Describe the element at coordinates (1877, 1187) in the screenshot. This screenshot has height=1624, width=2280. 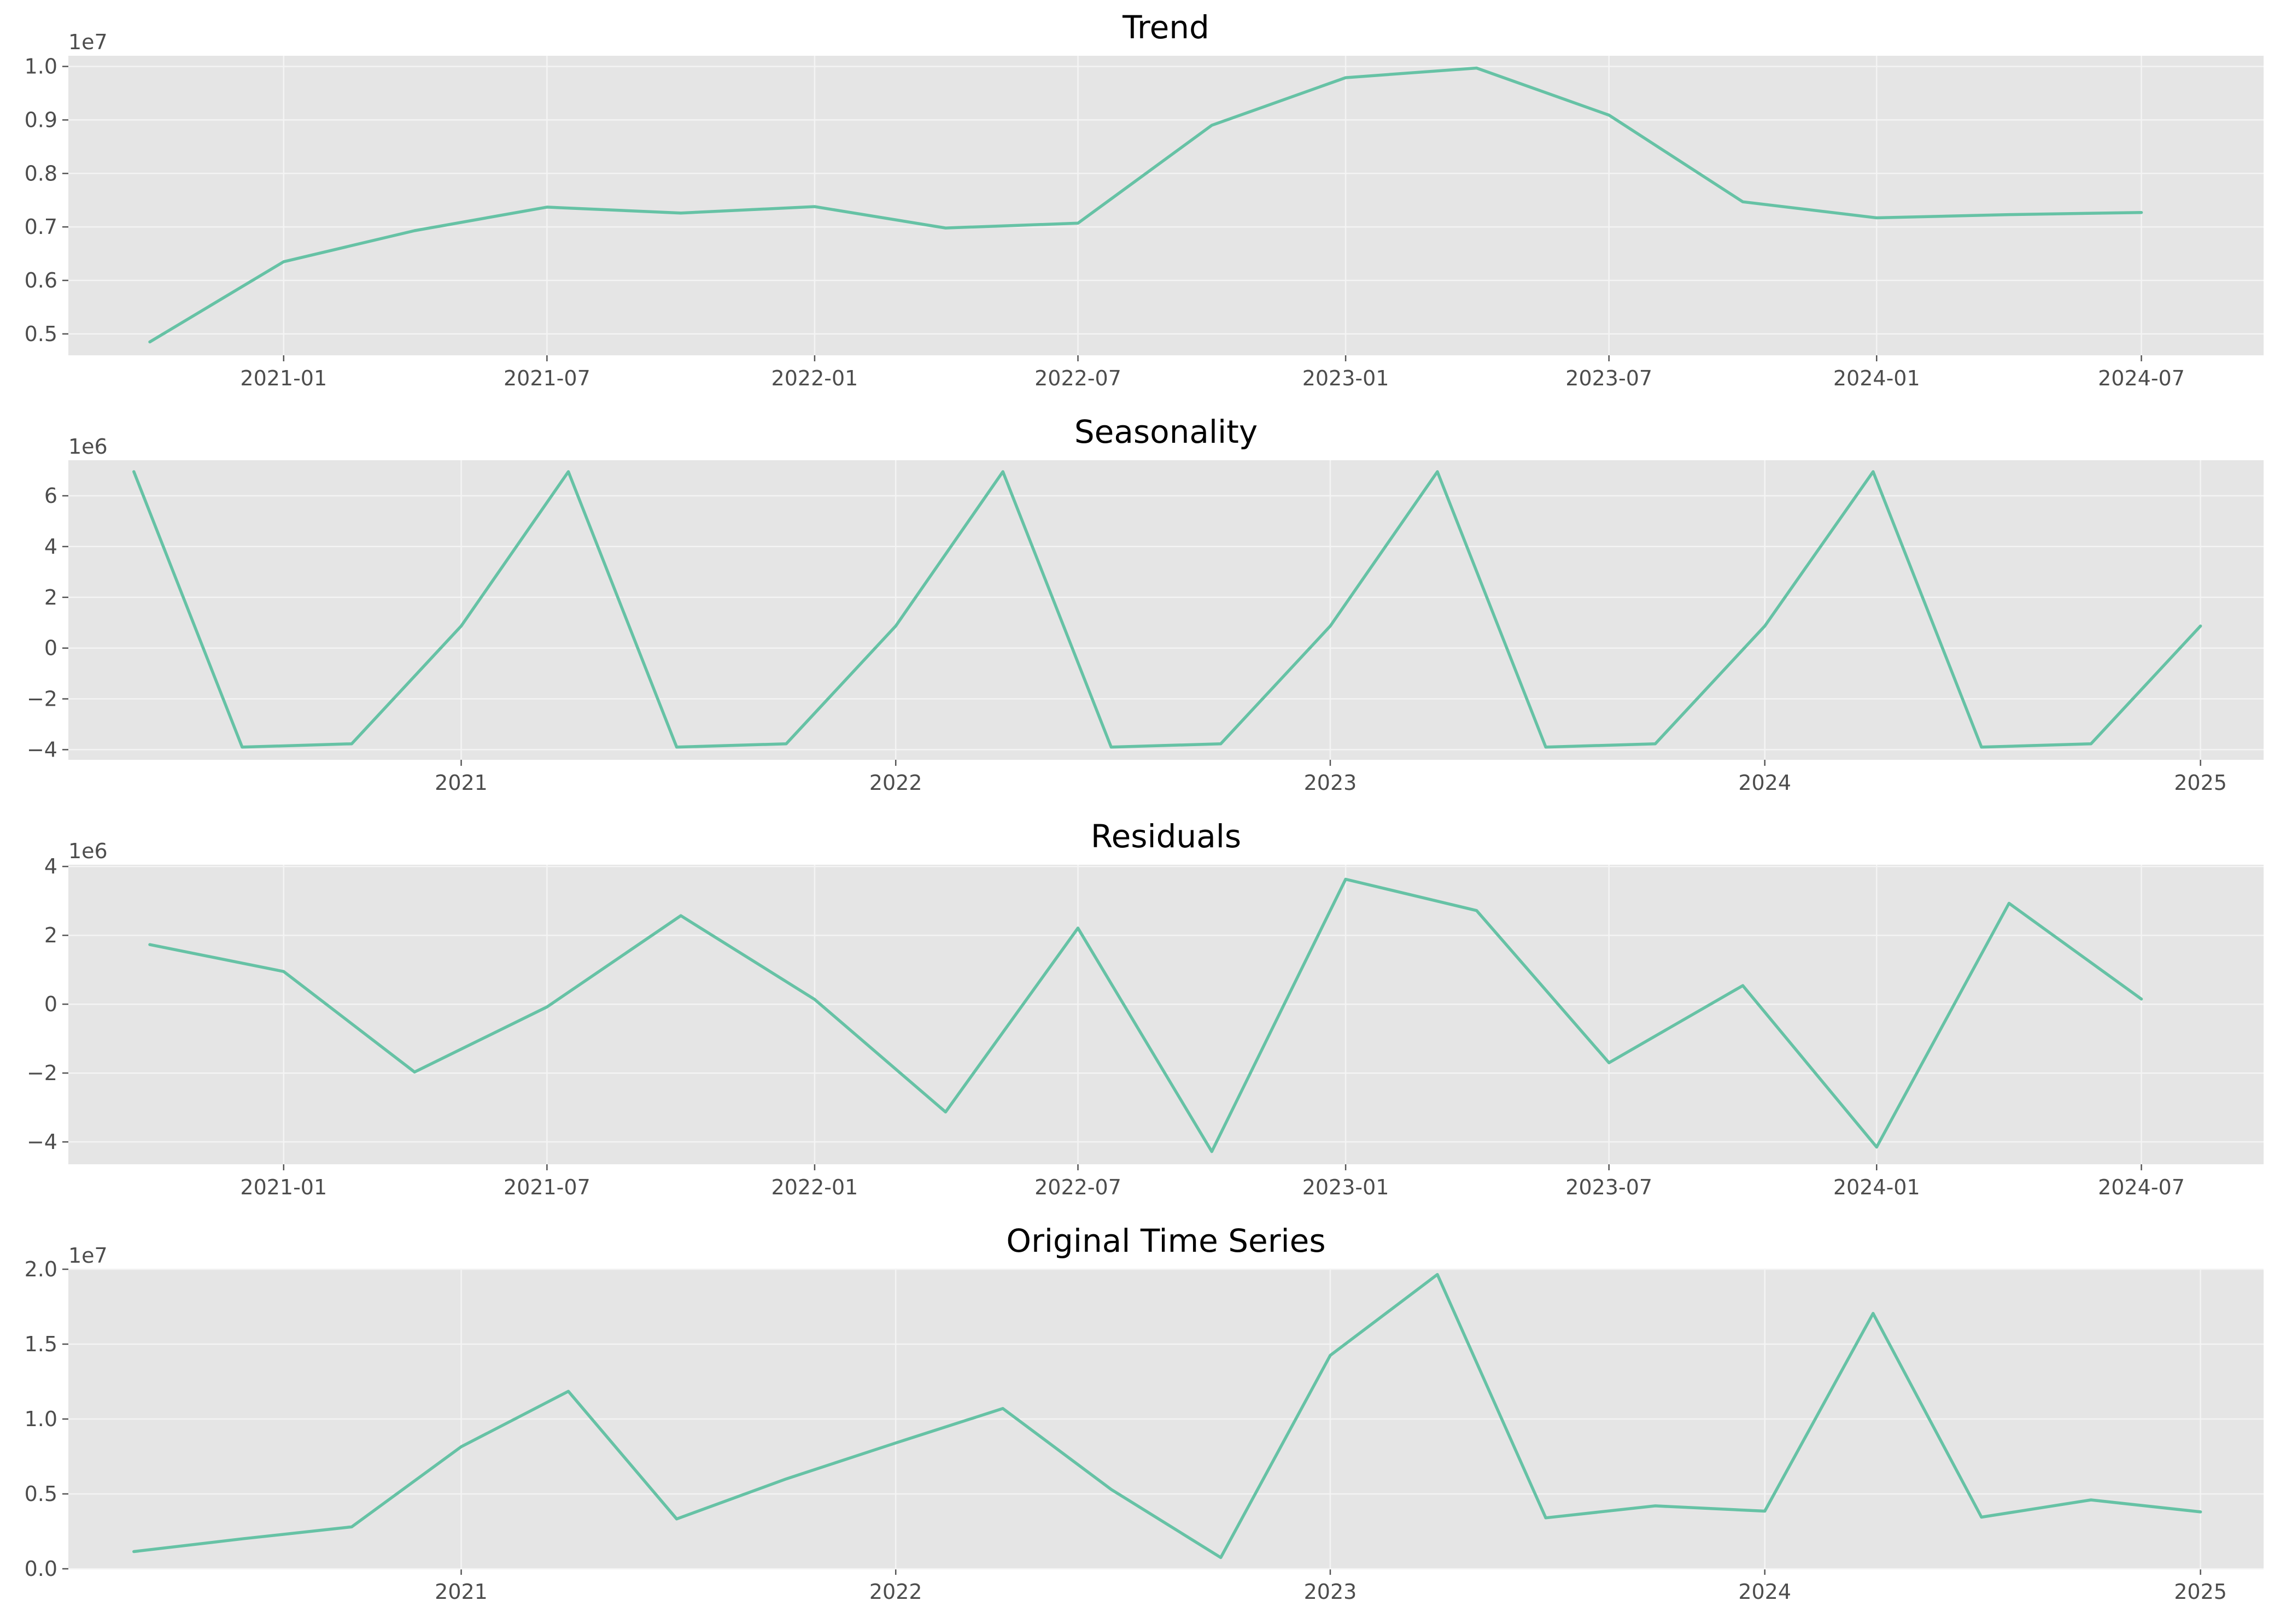
I see `residuals-x-tick-label: 2024-01` at that location.